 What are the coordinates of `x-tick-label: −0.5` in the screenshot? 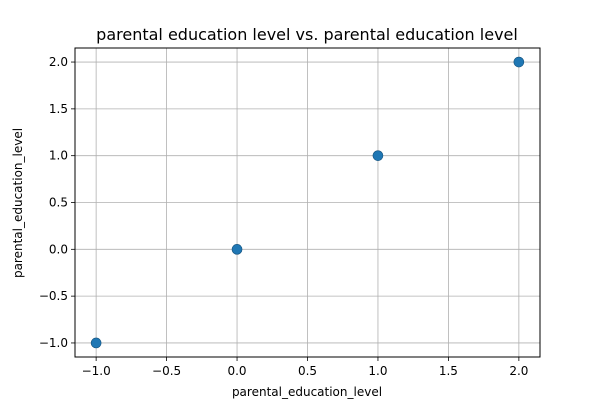 It's located at (166, 371).